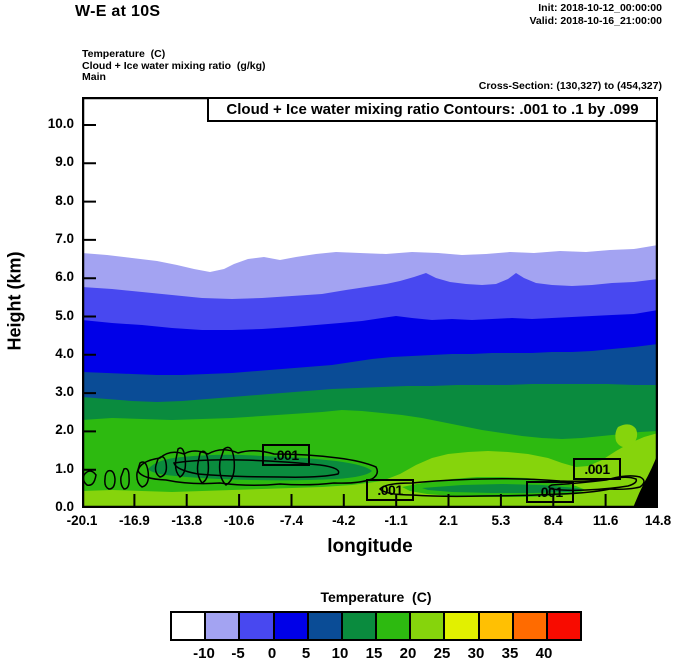 This screenshot has width=674, height=667. I want to click on temp-blob-20-25-right, so click(626, 436).